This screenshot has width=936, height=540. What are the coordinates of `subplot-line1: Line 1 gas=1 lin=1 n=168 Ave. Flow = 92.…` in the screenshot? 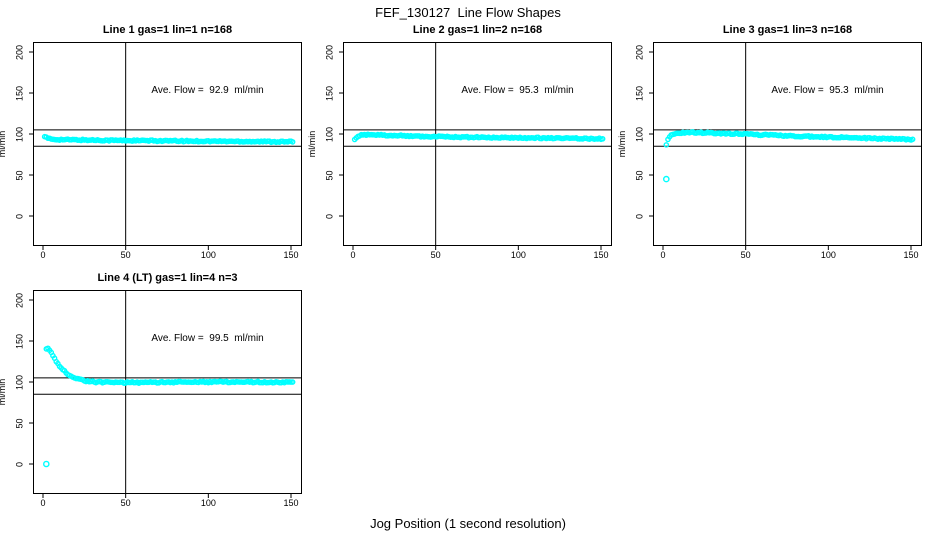 It's located at (151, 142).